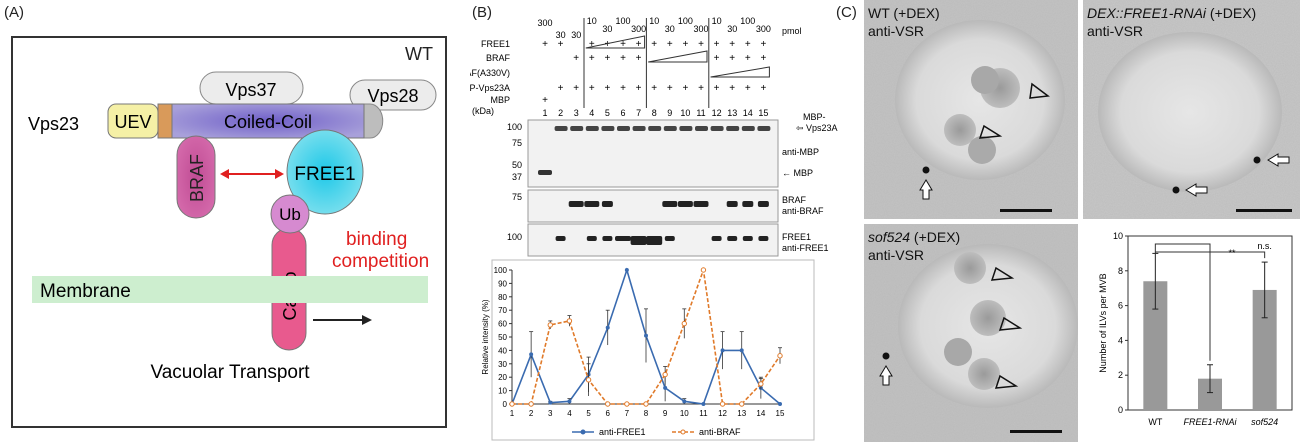 Image resolution: width=1300 pixels, height=442 pixels. What do you see at coordinates (502, 364) in the screenshot?
I see `y-tick-label: 30` at bounding box center [502, 364].